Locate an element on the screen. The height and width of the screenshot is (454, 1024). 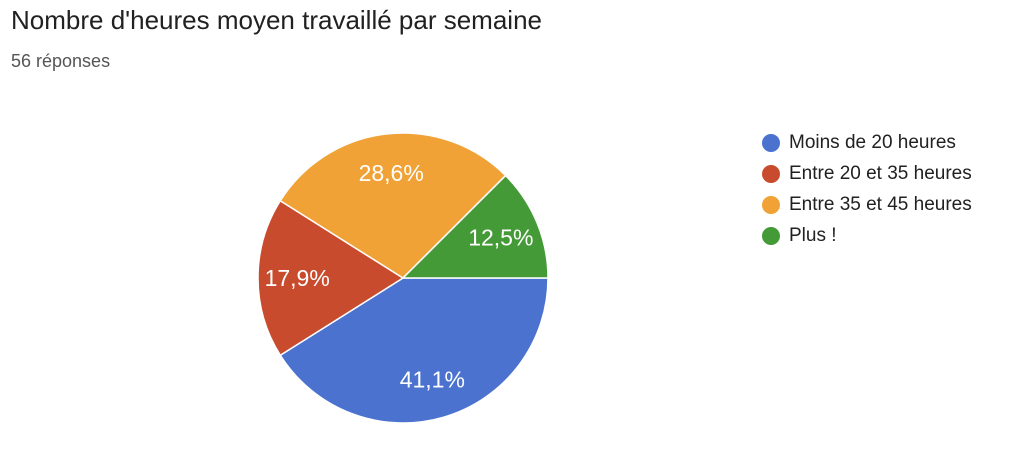
legend-label: Entre 20 et 35 heures is located at coordinates (880, 173).